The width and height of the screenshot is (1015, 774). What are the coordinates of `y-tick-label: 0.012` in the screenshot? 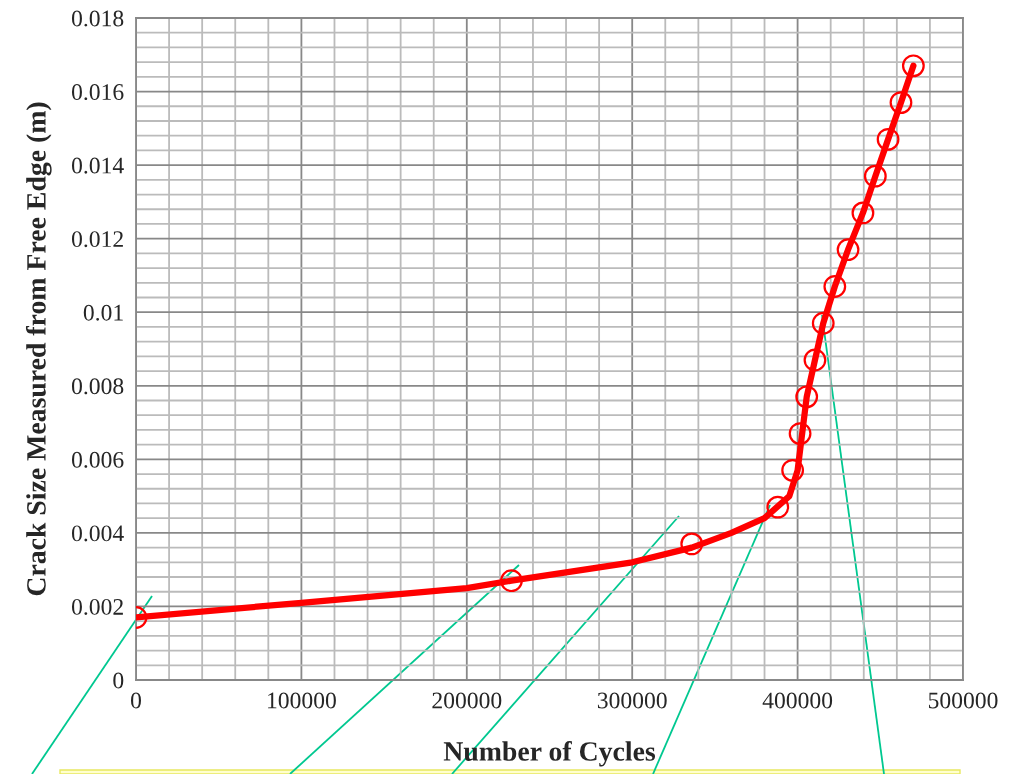 It's located at (97, 239).